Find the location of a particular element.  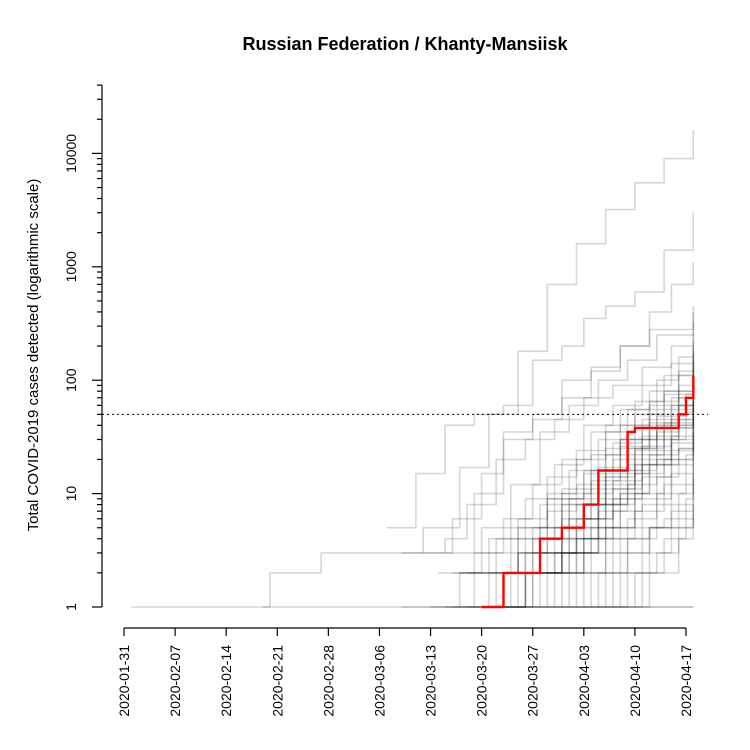

x-tick-label: 2020-02-07 is located at coordinates (175, 681).